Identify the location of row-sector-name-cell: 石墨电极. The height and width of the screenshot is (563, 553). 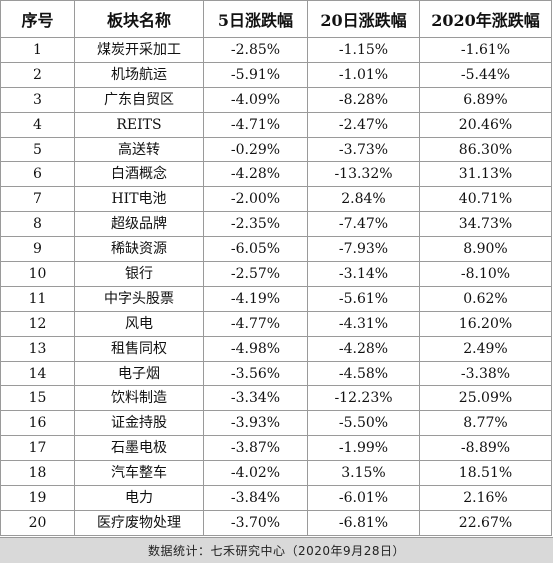
(139, 448).